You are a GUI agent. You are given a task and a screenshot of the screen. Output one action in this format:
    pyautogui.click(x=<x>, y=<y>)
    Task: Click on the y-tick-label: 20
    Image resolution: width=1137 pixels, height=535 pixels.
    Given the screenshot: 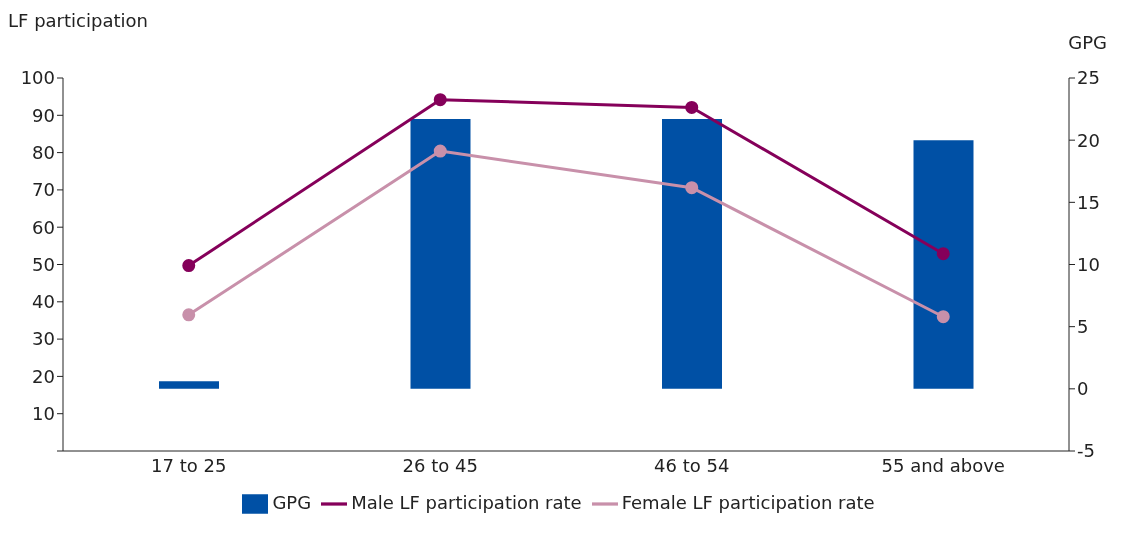 What is the action you would take?
    pyautogui.click(x=43, y=376)
    